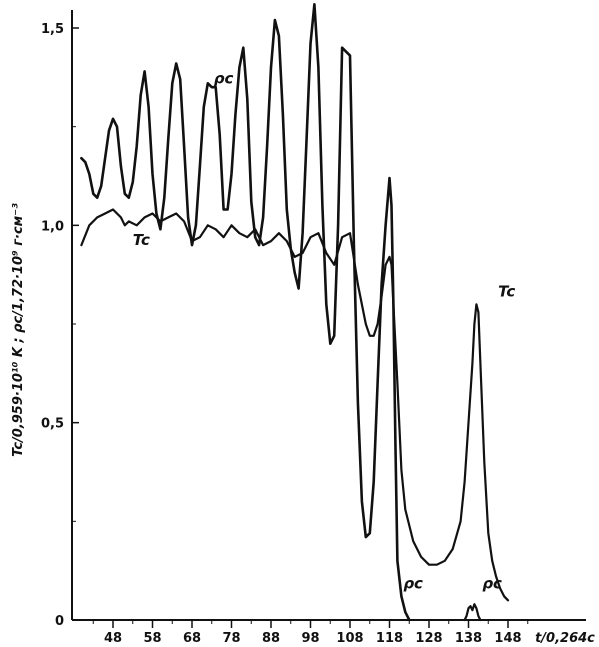 The width and height of the screenshot is (599, 647). Describe the element at coordinates (506, 291) in the screenshot. I see `series-label-1-b: Tc` at that location.